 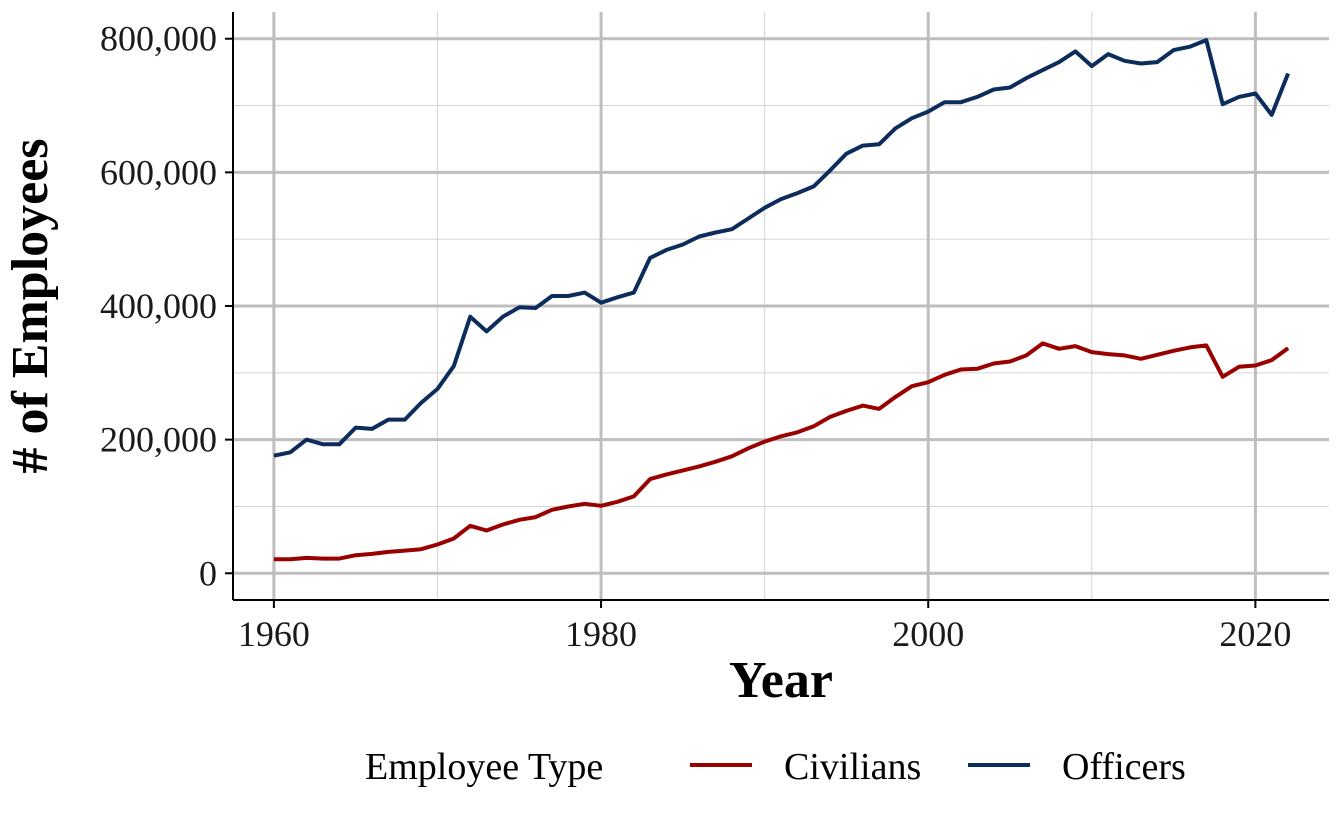 What do you see at coordinates (601, 634) in the screenshot?
I see `x-tick-label: 1980` at bounding box center [601, 634].